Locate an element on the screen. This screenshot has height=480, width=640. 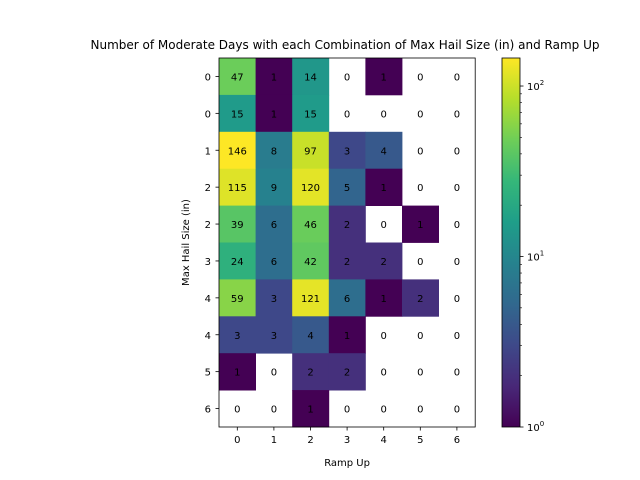
y-axis-label: Max Hail Size (in) is located at coordinates (186, 242).